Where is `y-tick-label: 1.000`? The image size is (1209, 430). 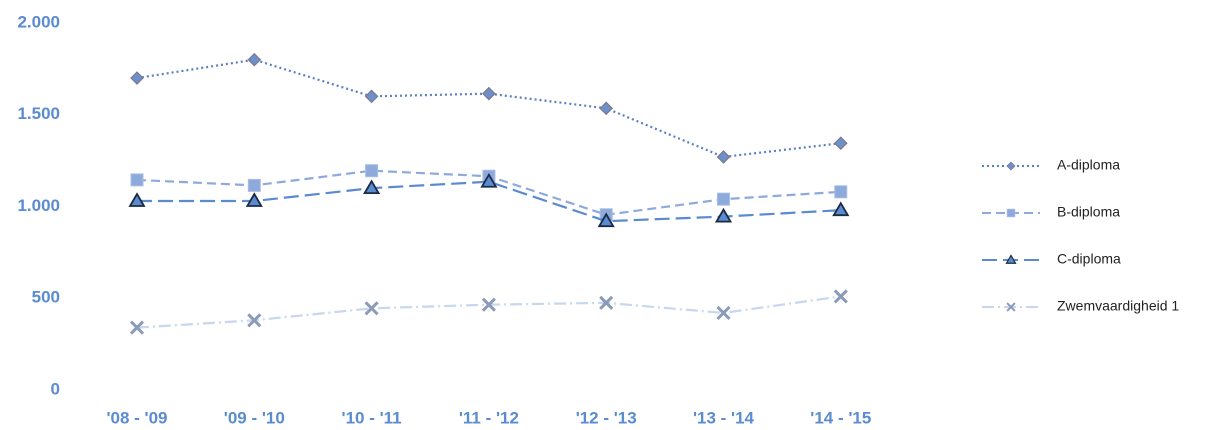 y-tick-label: 1.000 is located at coordinates (38, 205).